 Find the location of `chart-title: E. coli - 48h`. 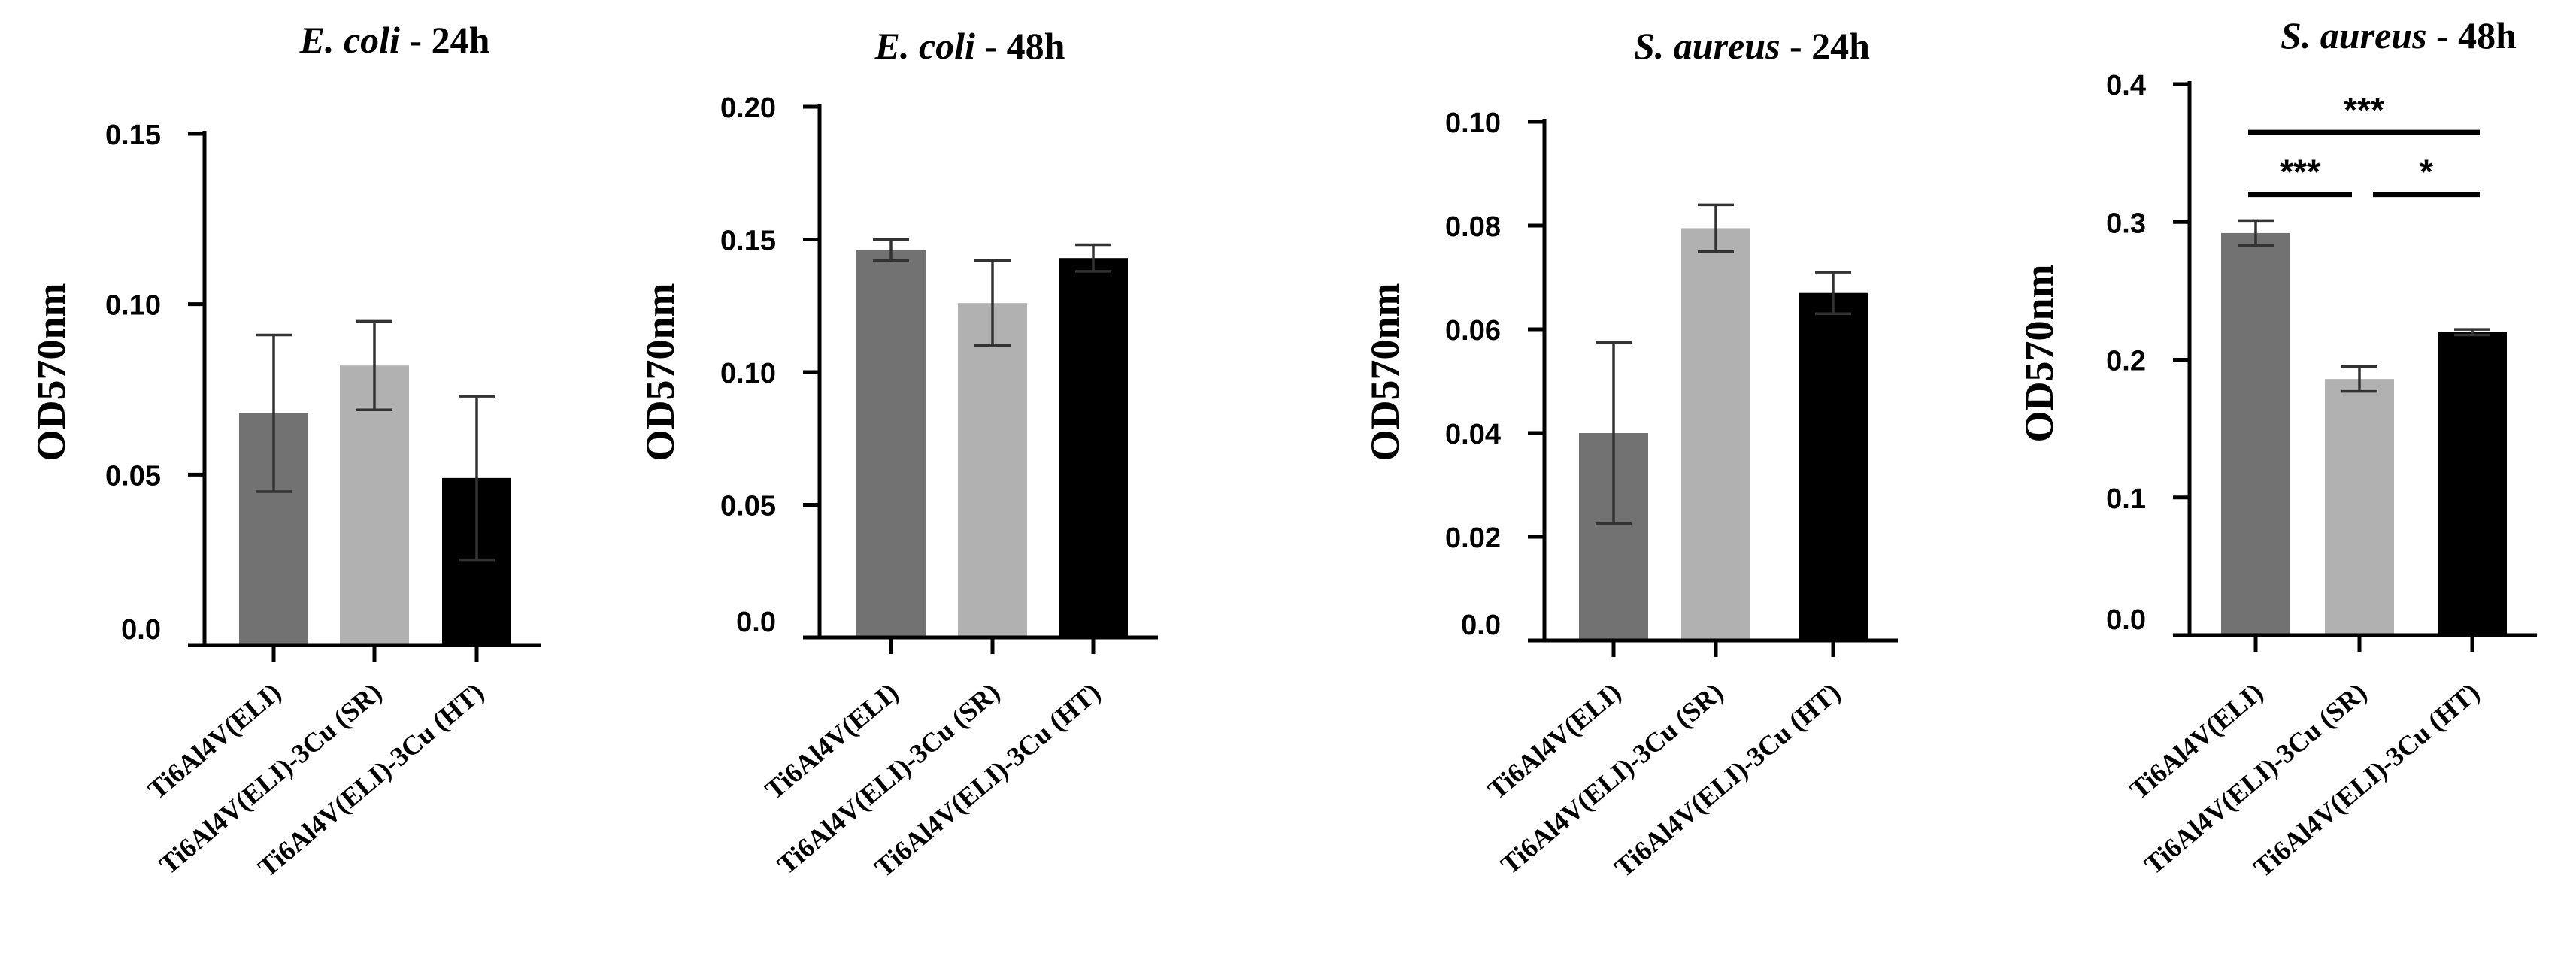

chart-title: E. coli - 48h is located at coordinates (969, 46).